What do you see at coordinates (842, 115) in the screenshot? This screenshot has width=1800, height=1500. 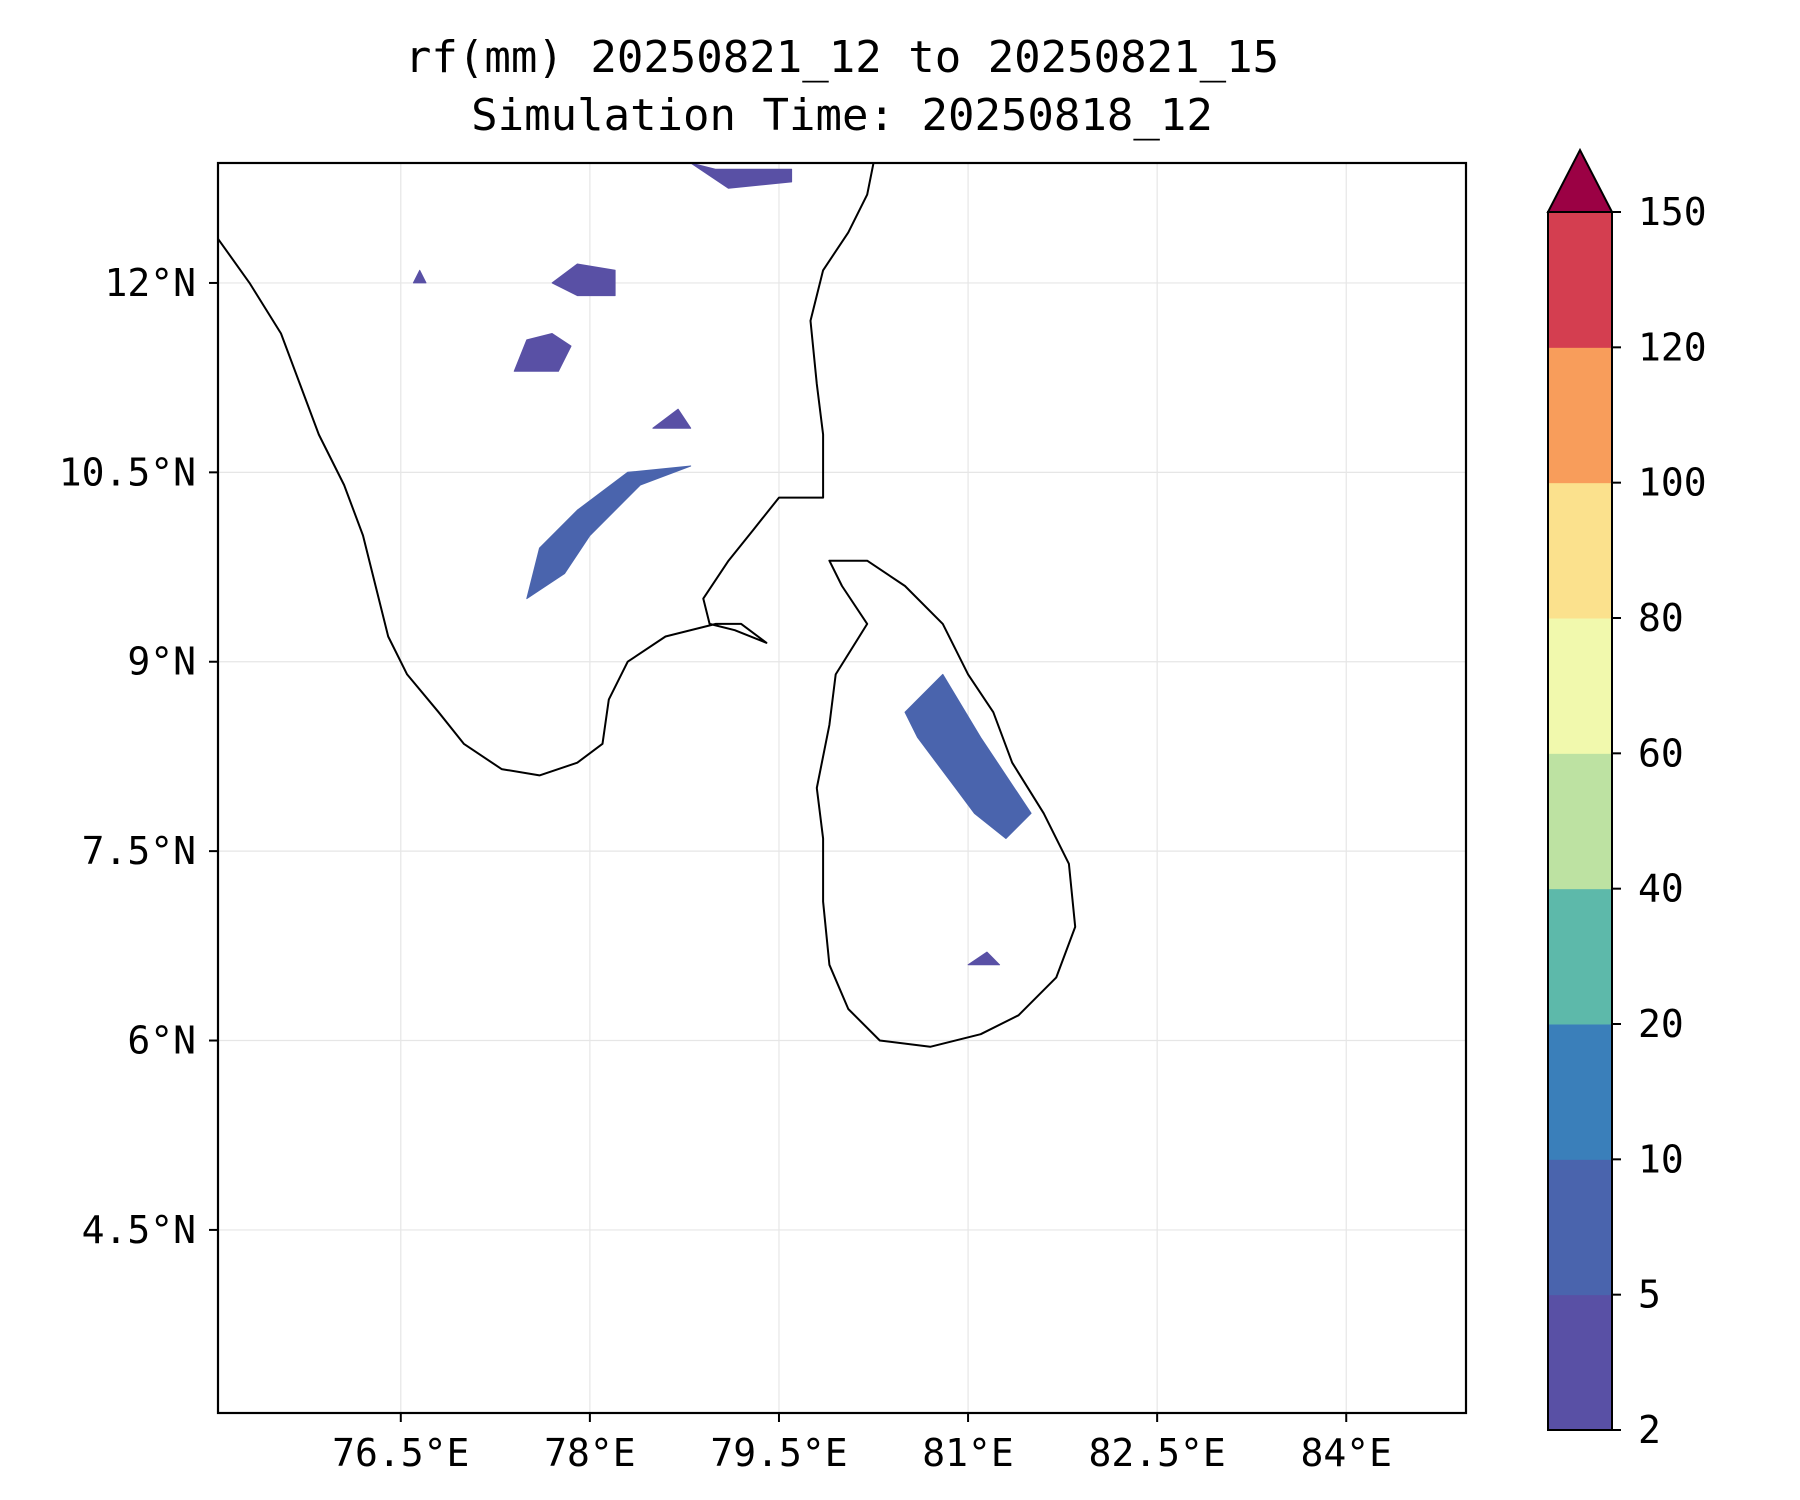 I see `map-subtitle: Simulation Time: 20250818_12` at bounding box center [842, 115].